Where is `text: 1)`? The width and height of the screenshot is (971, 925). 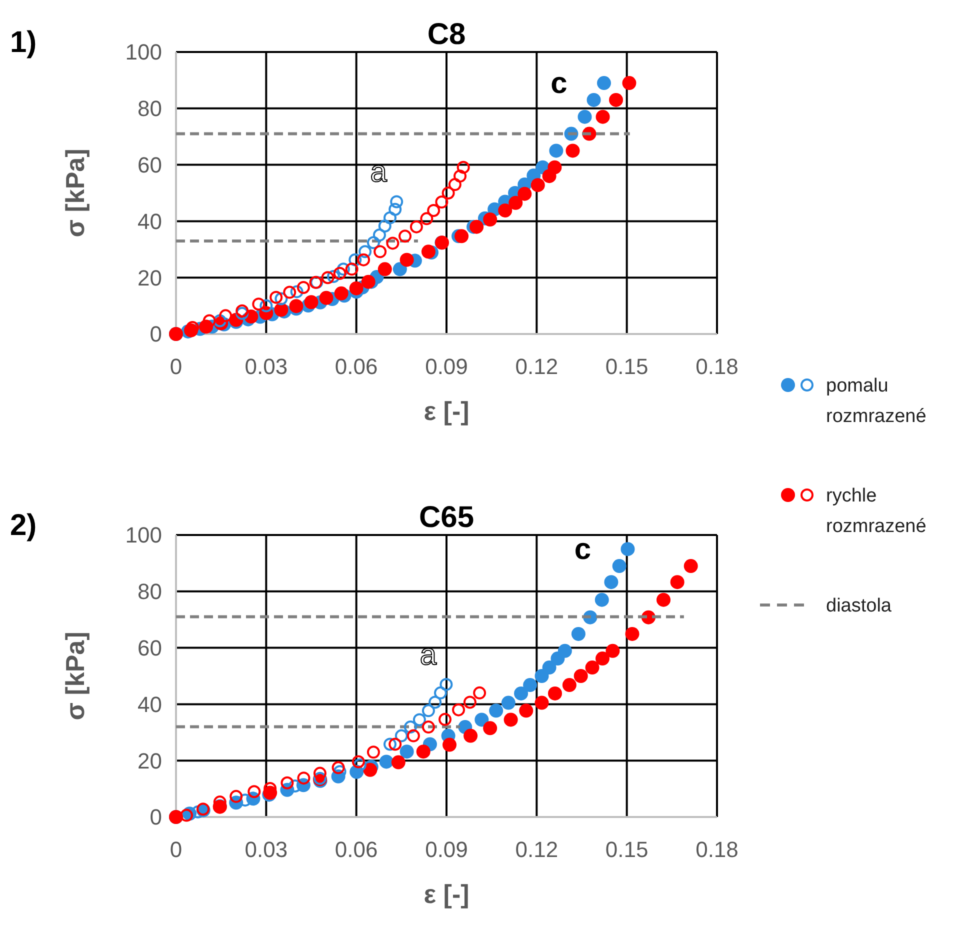
text: 1) is located at coordinates (23, 42).